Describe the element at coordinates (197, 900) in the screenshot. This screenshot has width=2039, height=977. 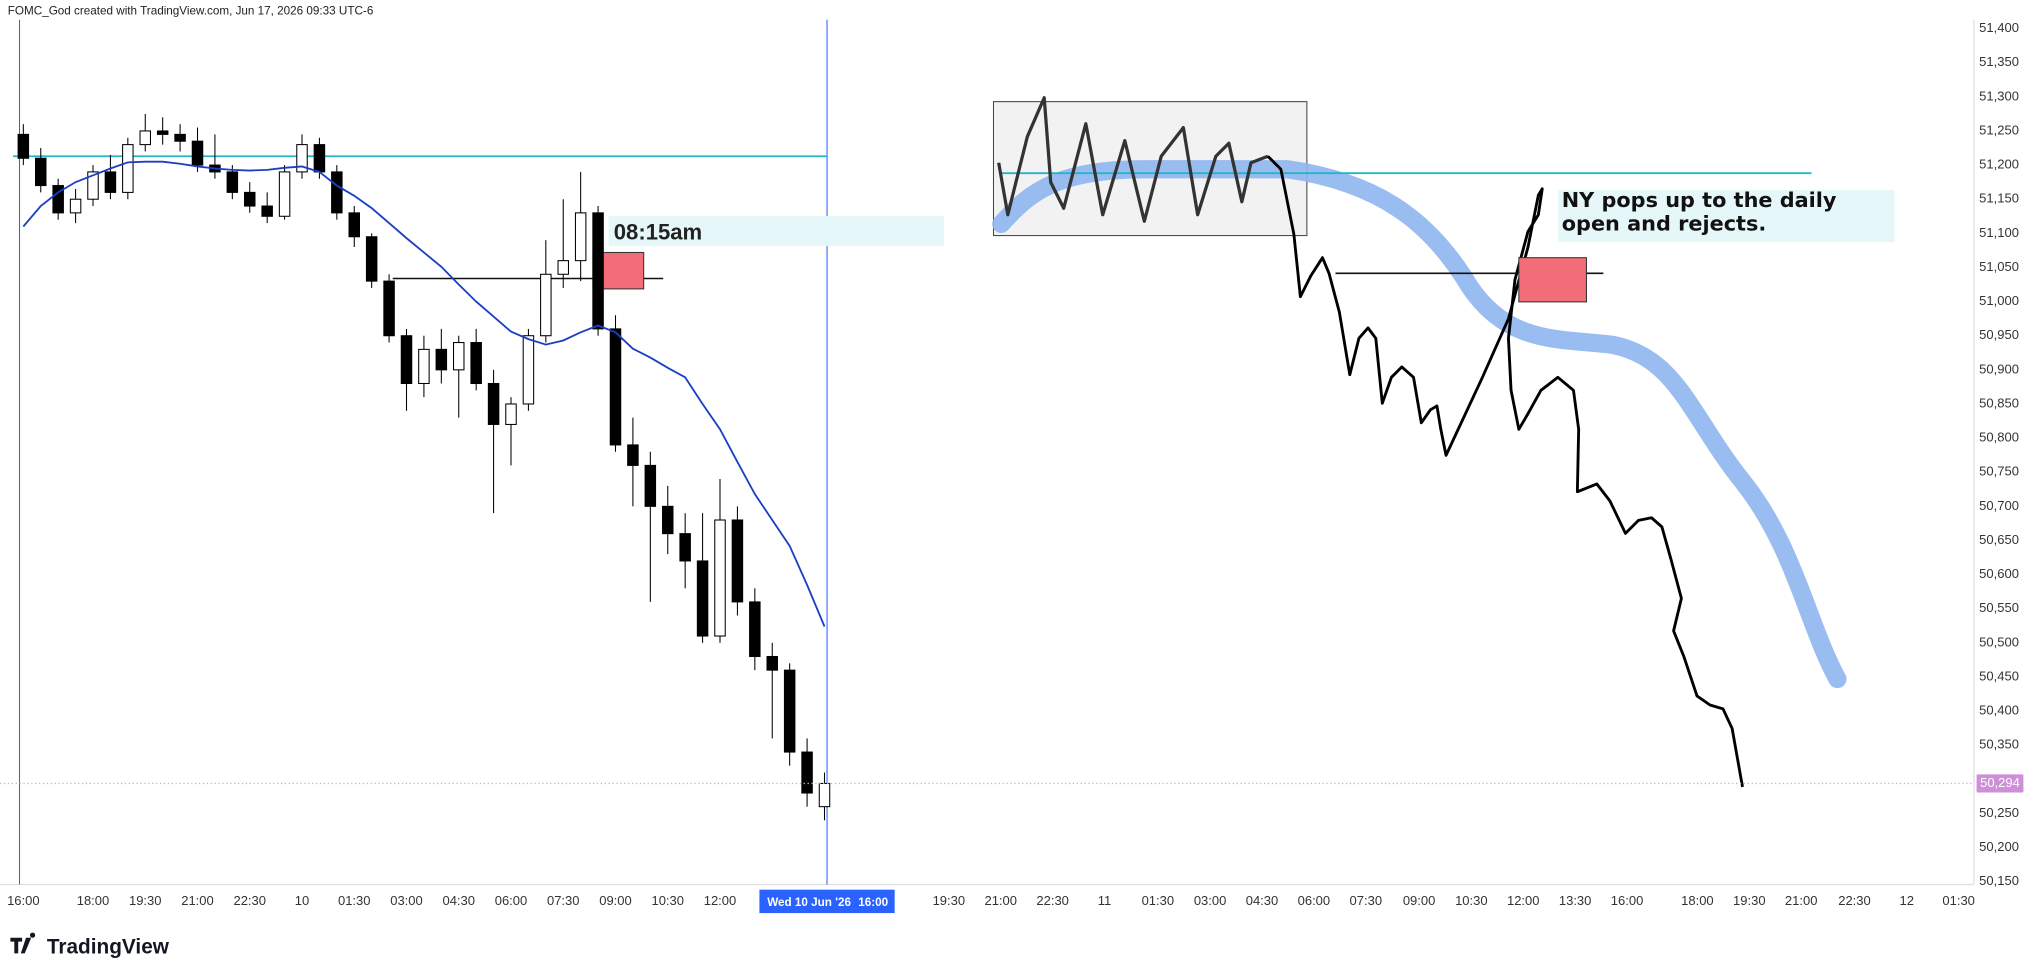
I see `x-tick-label: 21:00` at that location.